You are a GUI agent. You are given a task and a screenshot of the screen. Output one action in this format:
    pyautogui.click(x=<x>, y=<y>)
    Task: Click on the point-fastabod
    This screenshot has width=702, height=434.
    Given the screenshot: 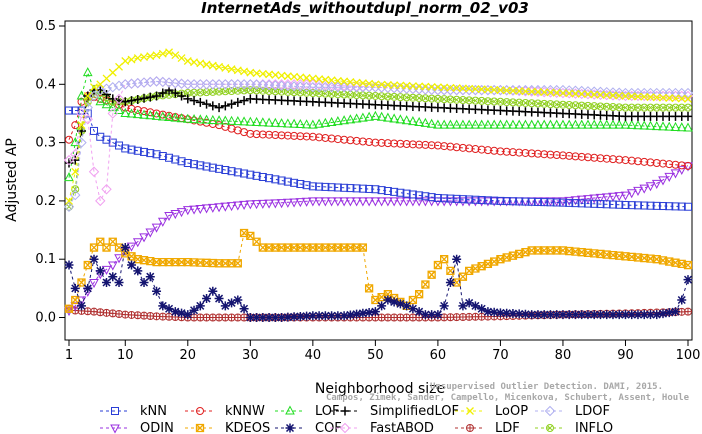 What is the action you would take?
    pyautogui.click(x=94, y=171)
    